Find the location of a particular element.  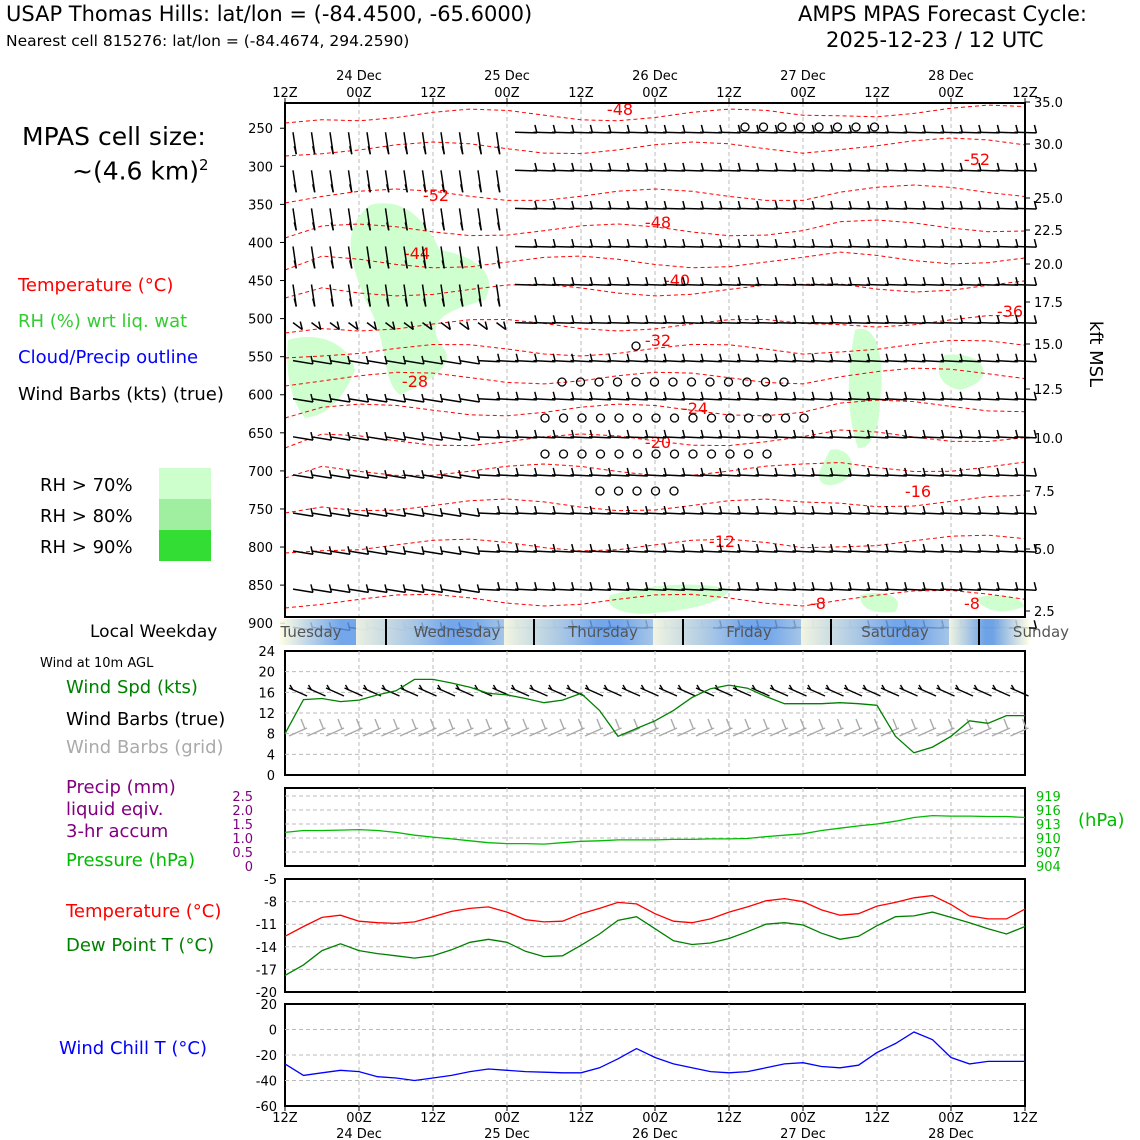

windchill-line is located at coordinates (654, 1056).